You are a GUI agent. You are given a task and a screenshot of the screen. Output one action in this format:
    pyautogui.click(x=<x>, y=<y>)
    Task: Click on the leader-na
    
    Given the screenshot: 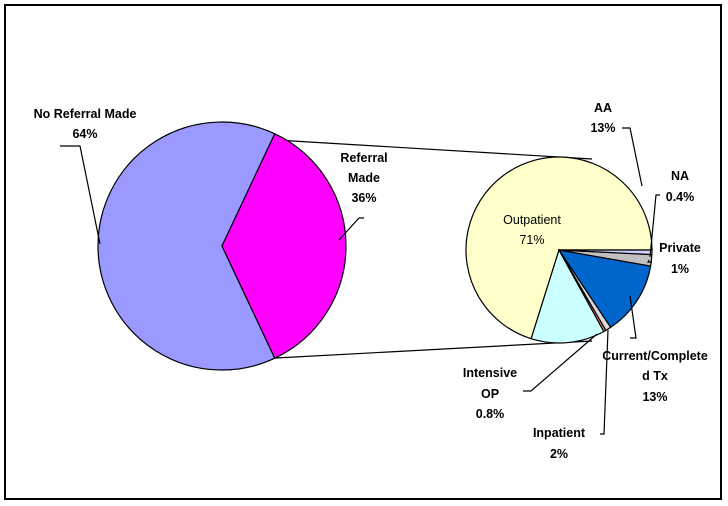 What is the action you would take?
    pyautogui.click(x=654, y=226)
    